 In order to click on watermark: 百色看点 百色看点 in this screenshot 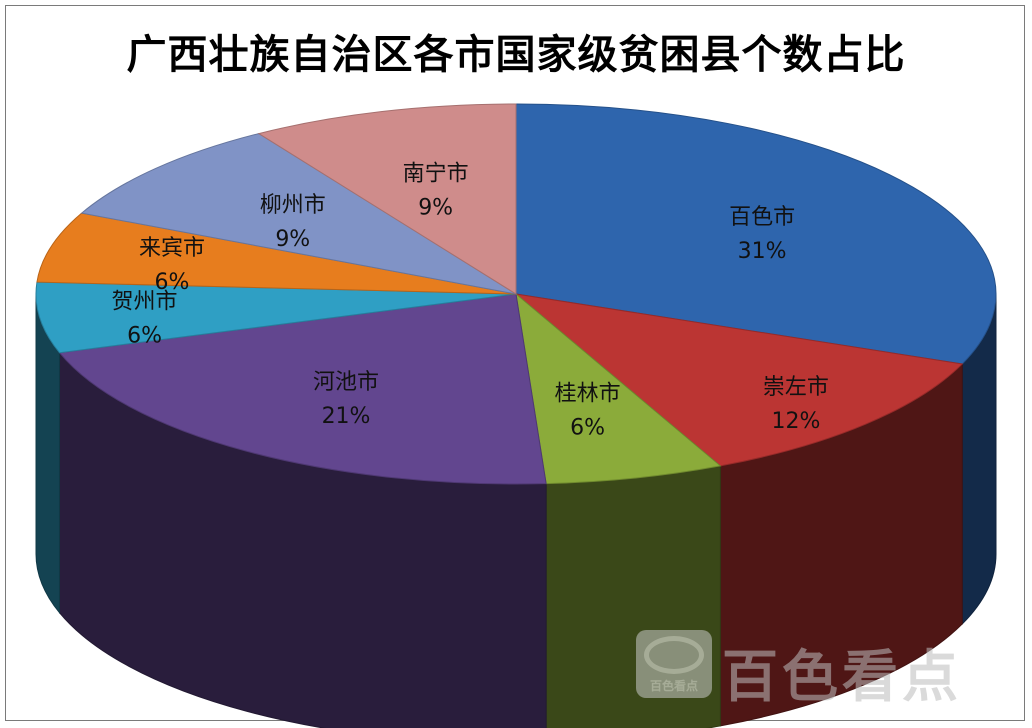, I will do `click(826, 669)`.